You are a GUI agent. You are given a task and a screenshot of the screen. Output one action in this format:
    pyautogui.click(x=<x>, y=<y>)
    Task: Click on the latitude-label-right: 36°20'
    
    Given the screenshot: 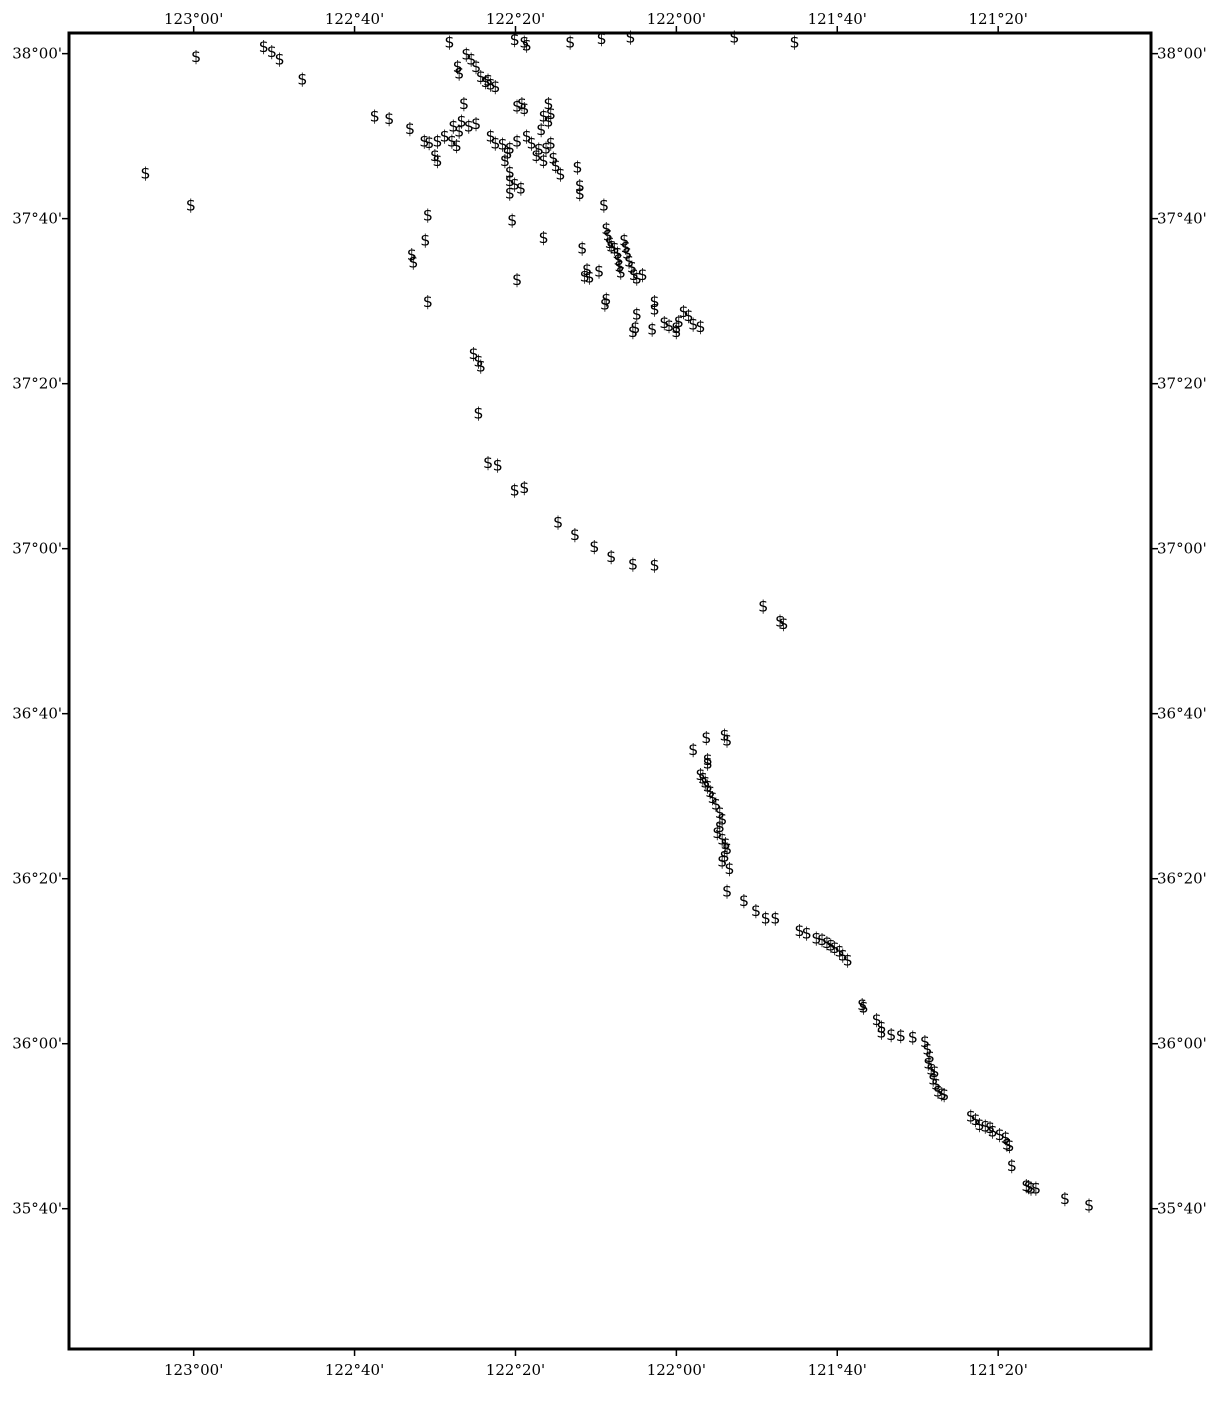 What is the action you would take?
    pyautogui.click(x=1182, y=879)
    